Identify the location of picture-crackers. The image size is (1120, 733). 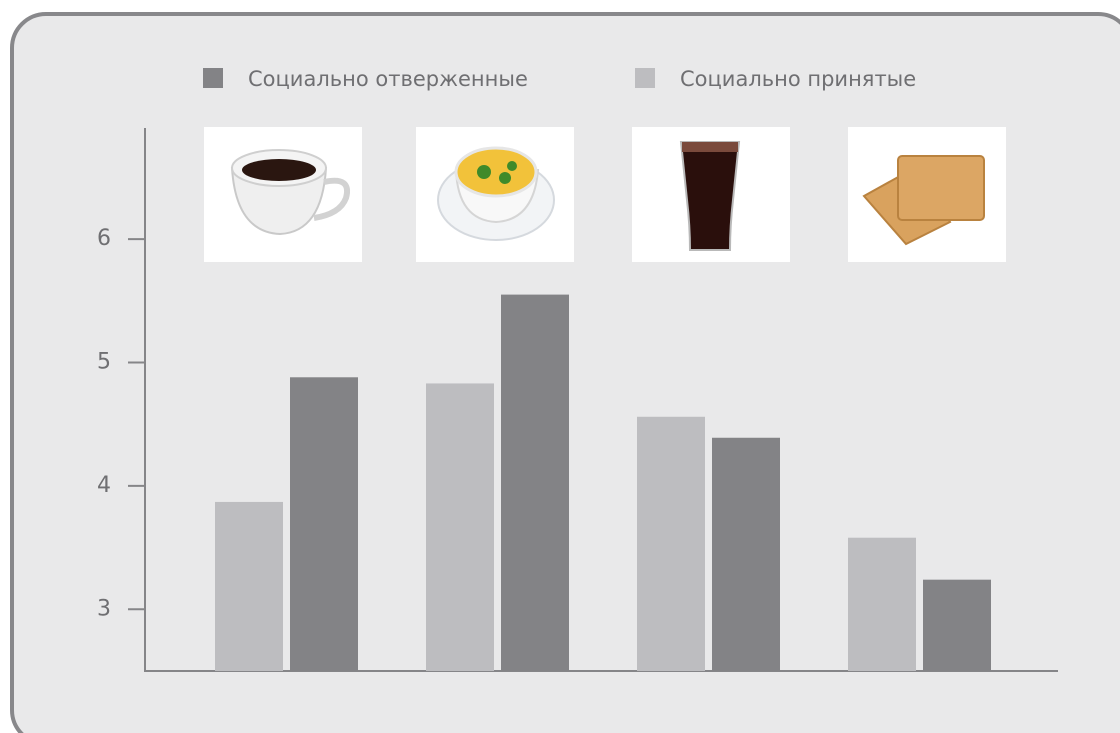
(927, 194).